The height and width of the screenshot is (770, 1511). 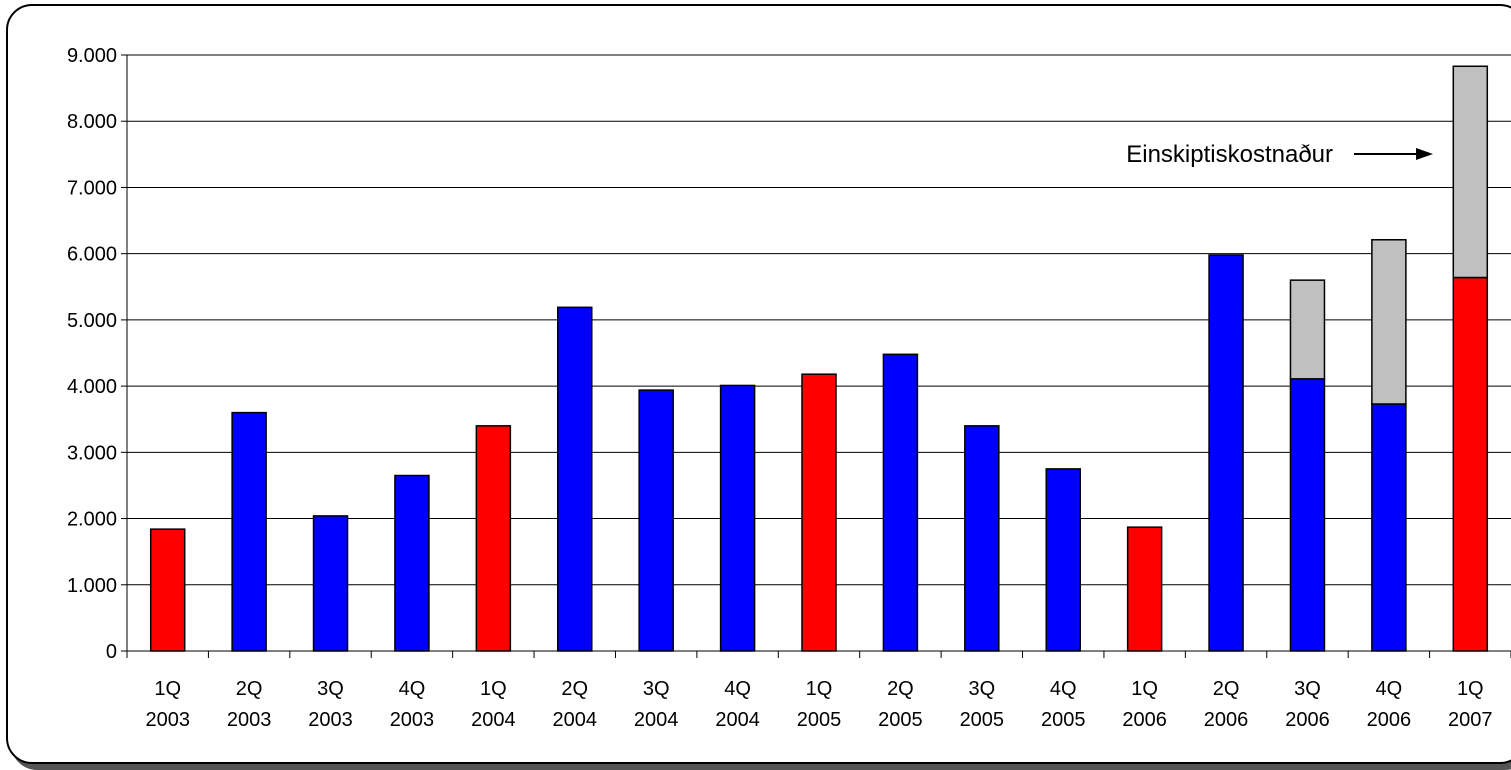 What do you see at coordinates (92, 520) in the screenshot?
I see `y-tick-label: 2.000` at bounding box center [92, 520].